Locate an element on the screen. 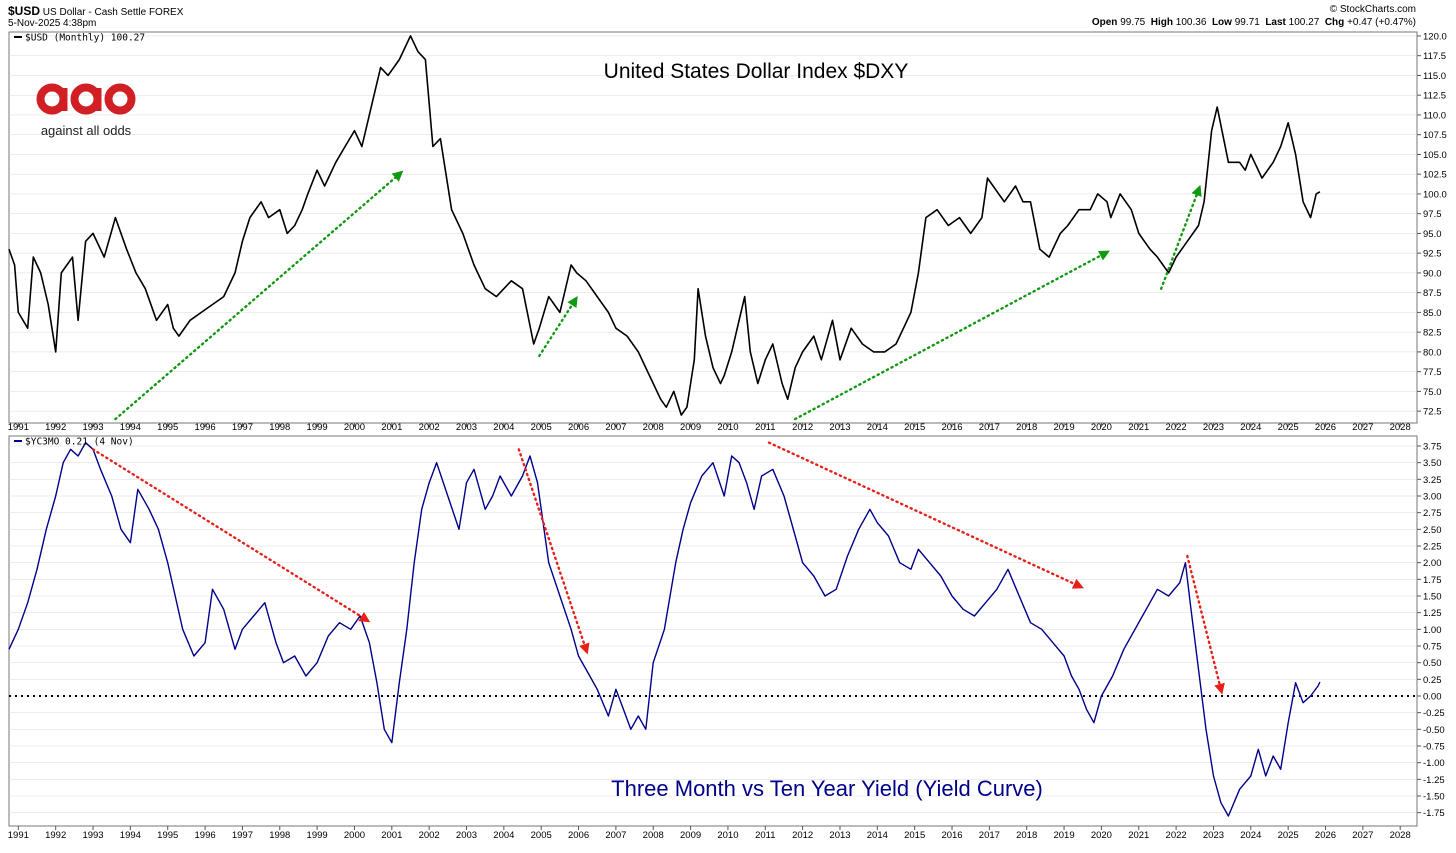  chart-date: 5-Nov-2025 4:38pm is located at coordinates (52, 23).